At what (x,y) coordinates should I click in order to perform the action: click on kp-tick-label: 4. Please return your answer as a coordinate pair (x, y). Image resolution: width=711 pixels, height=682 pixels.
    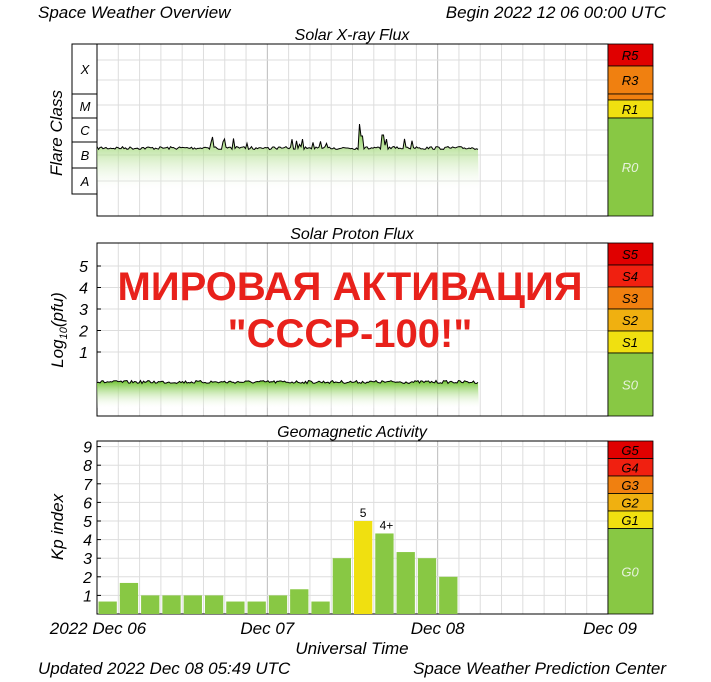
    Looking at the image, I should click on (87, 541).